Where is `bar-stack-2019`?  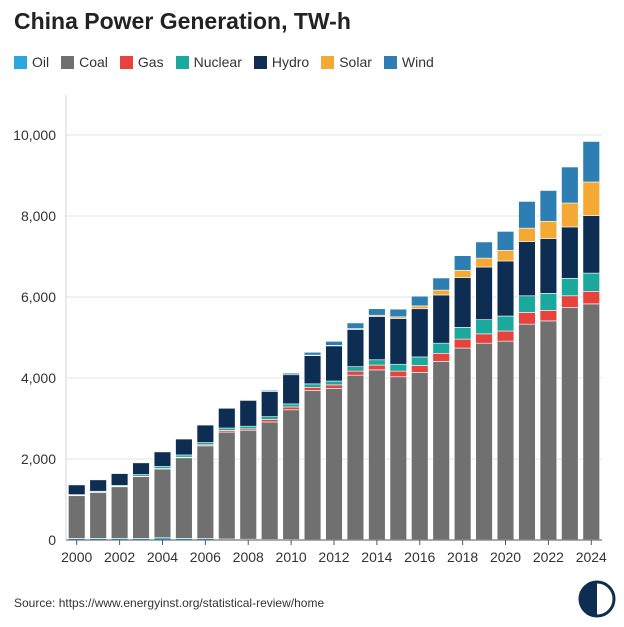
bar-stack-2019 is located at coordinates (484, 391).